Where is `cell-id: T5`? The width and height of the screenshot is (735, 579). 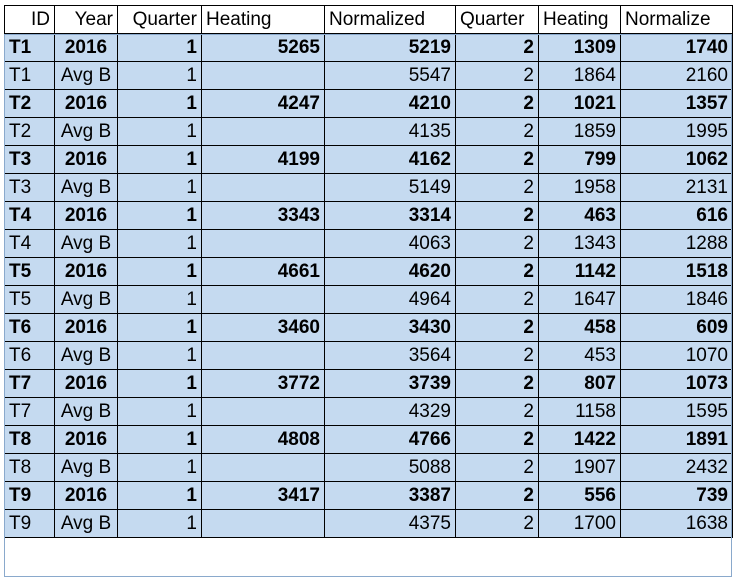
cell-id: T5 is located at coordinates (29, 271).